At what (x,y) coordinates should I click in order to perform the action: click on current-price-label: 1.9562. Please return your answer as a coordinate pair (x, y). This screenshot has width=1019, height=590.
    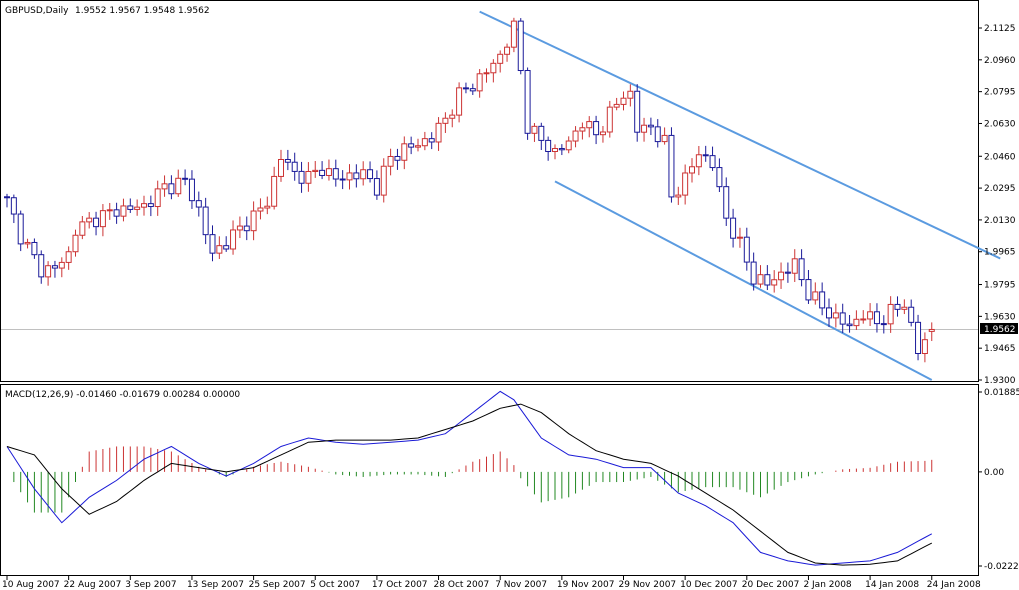
    Looking at the image, I should click on (1000, 330).